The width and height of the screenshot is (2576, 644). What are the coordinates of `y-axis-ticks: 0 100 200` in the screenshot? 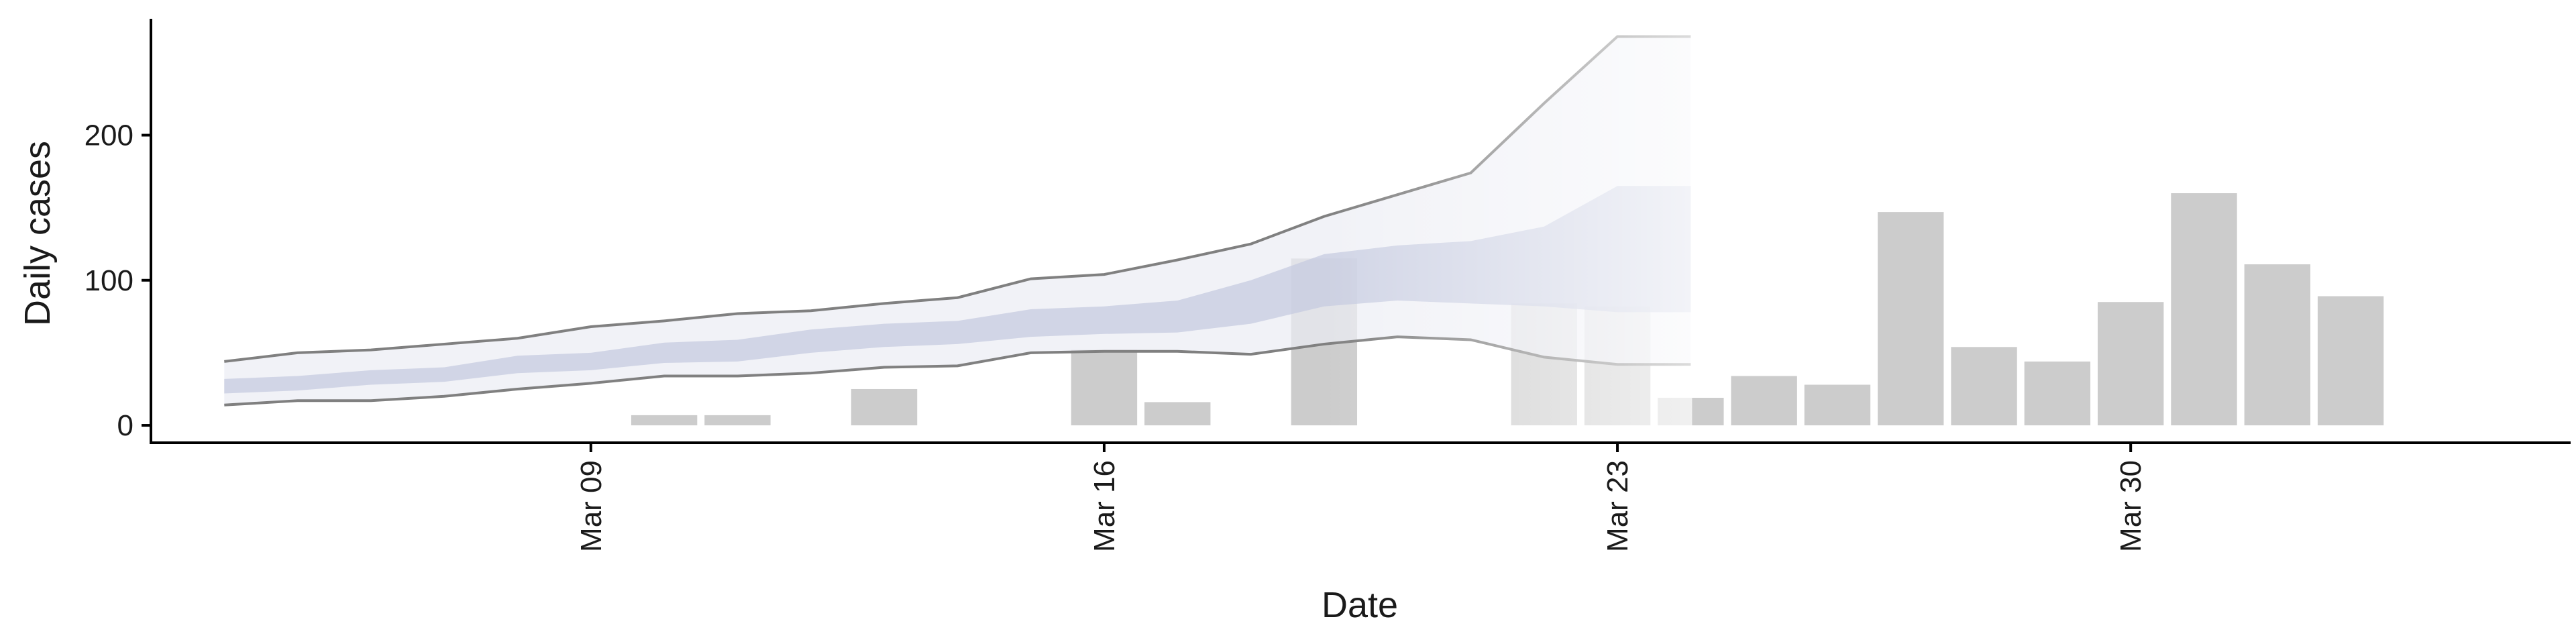 It's located at (118, 280).